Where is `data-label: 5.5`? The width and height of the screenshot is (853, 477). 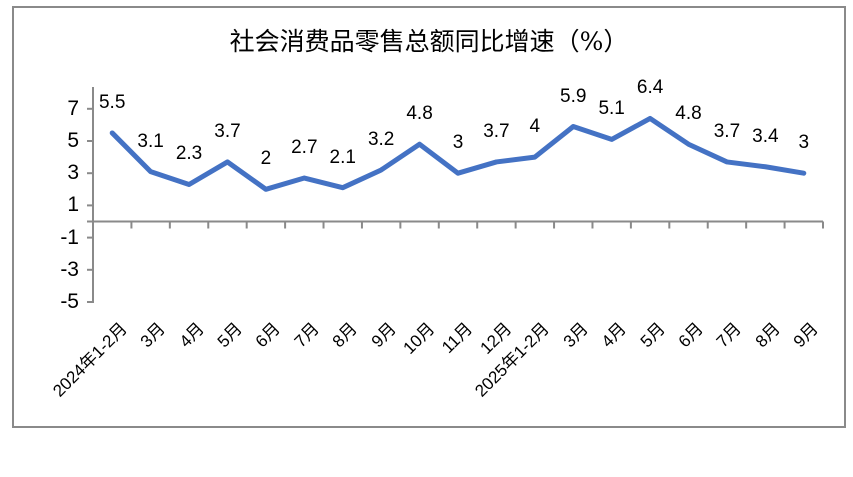
data-label: 5.5 is located at coordinates (112, 102).